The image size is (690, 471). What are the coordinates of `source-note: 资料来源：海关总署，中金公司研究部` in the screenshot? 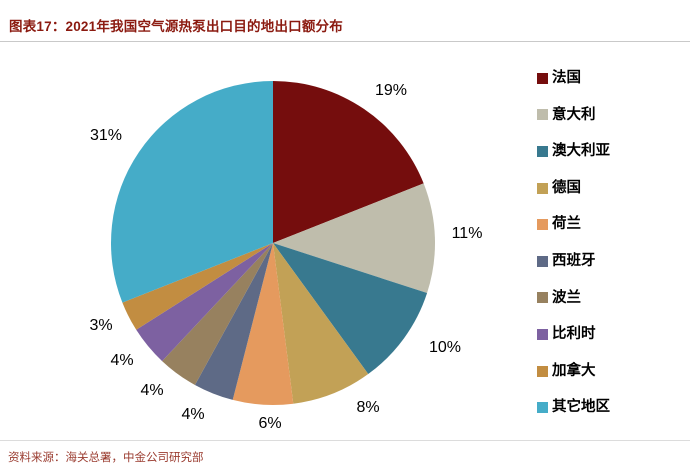 It's located at (106, 458).